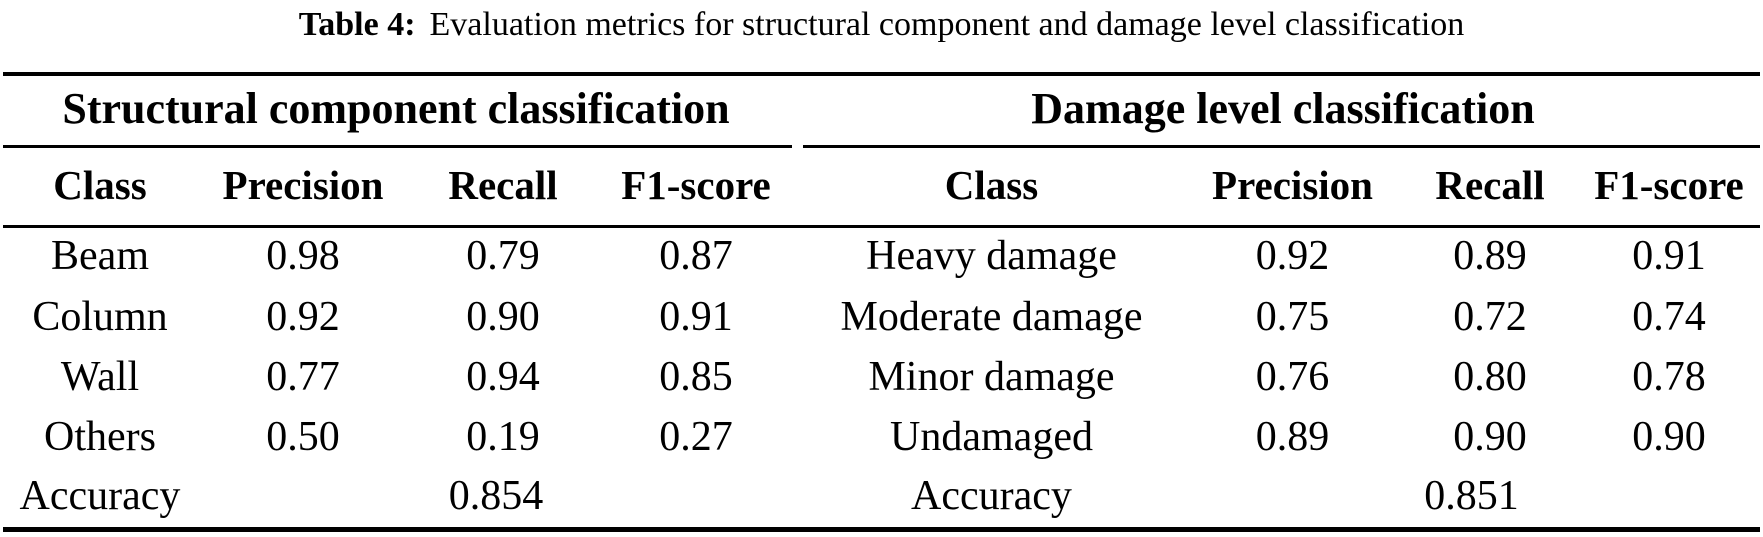 The image size is (1763, 537). Describe the element at coordinates (1471, 496) in the screenshot. I see `accuracy-value: 0.851` at that location.